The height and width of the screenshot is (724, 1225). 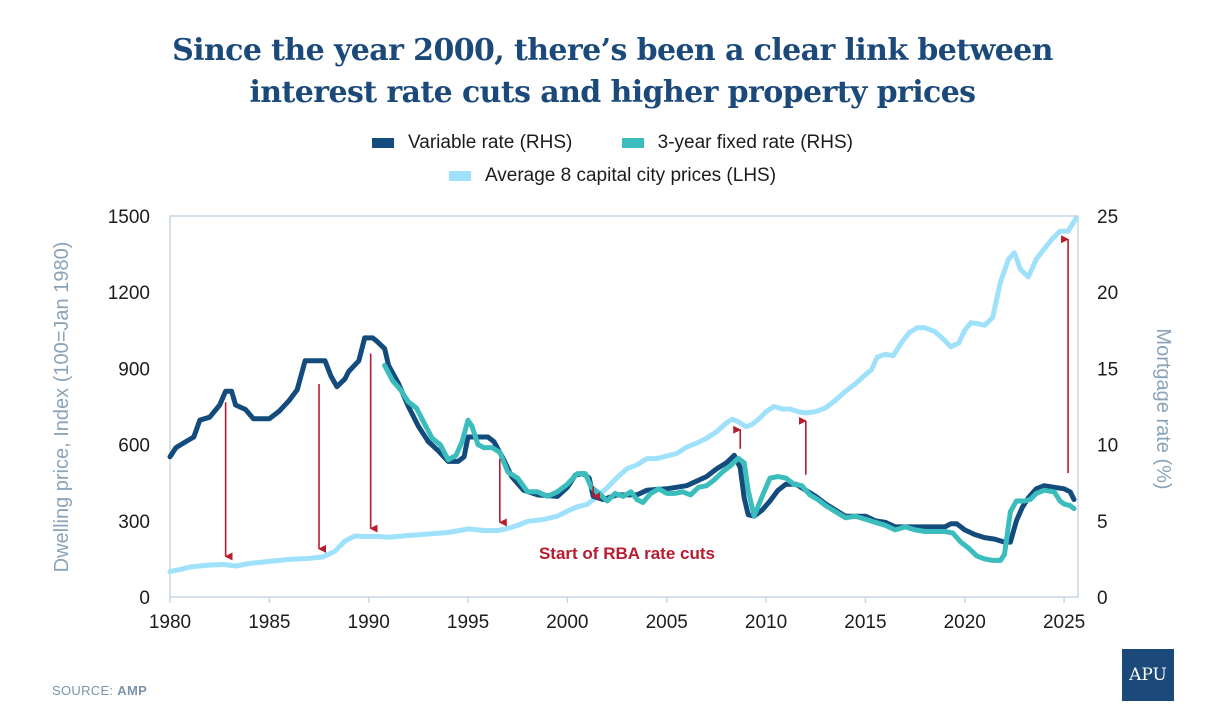 I want to click on x-tick-label: 2015, so click(x=865, y=622).